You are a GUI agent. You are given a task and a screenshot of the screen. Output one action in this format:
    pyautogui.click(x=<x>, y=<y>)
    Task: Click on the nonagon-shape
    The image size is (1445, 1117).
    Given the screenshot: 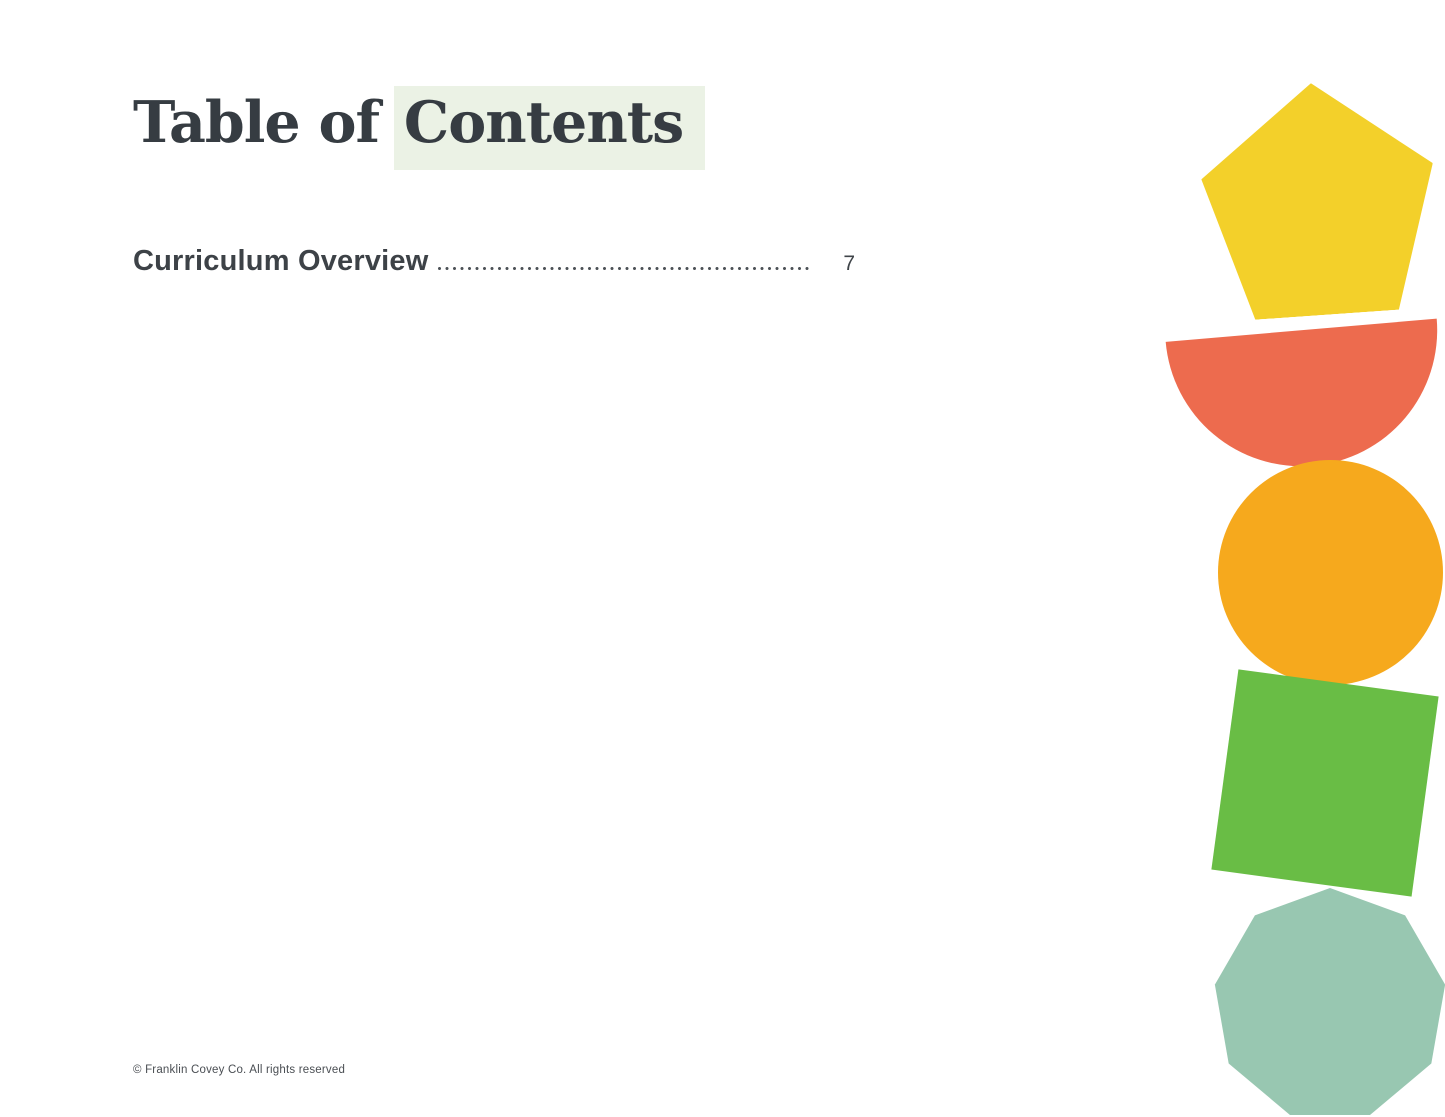 What is the action you would take?
    pyautogui.click(x=1329, y=1001)
    